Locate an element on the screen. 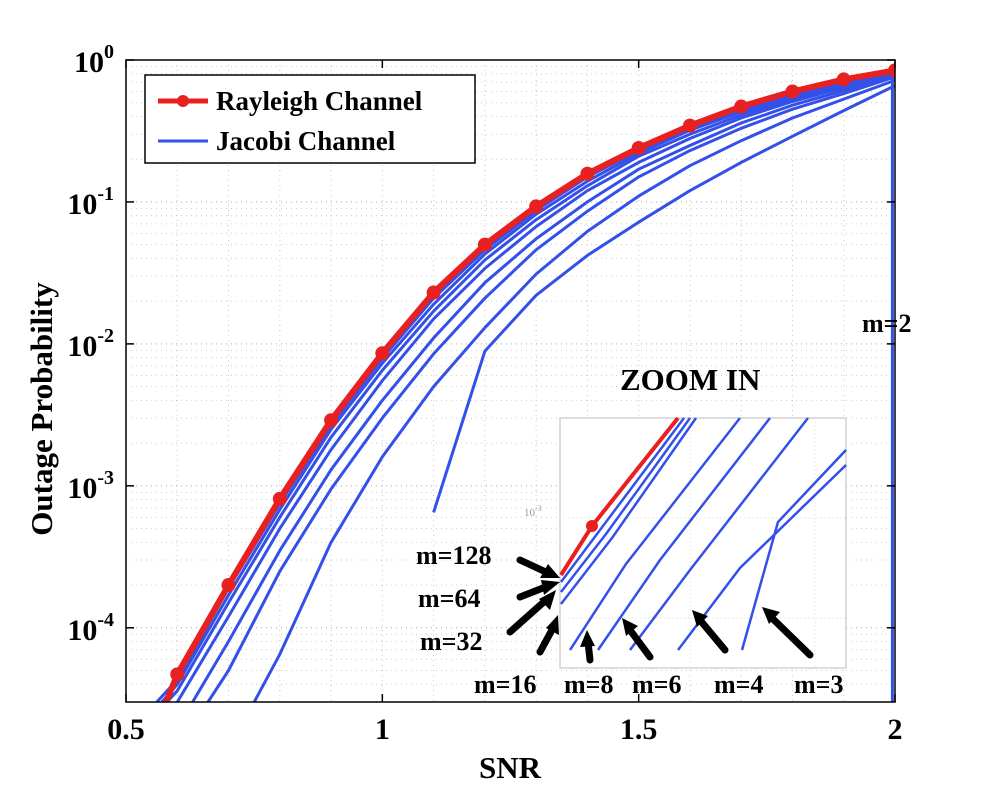  arrowhead-m6 is located at coordinates (630, 627).